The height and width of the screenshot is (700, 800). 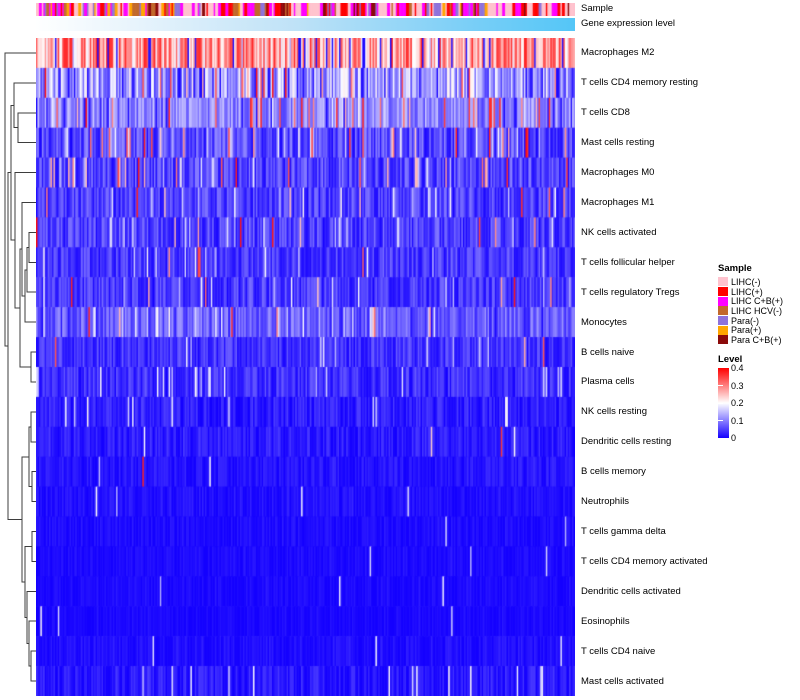 What do you see at coordinates (618, 143) in the screenshot?
I see `row-label: Mast cells resting` at bounding box center [618, 143].